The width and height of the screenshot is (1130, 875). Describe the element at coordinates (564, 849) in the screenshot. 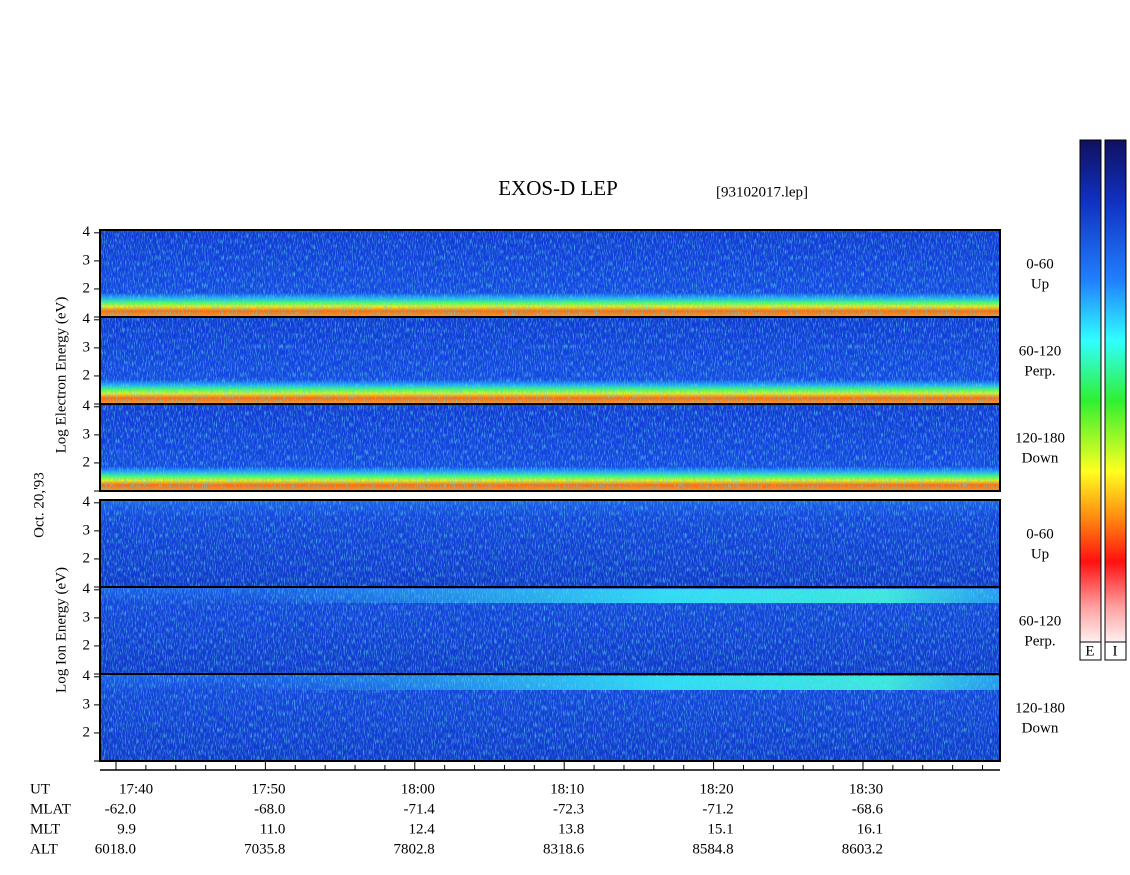

I see `ephemeris-value: 8318.6` at that location.